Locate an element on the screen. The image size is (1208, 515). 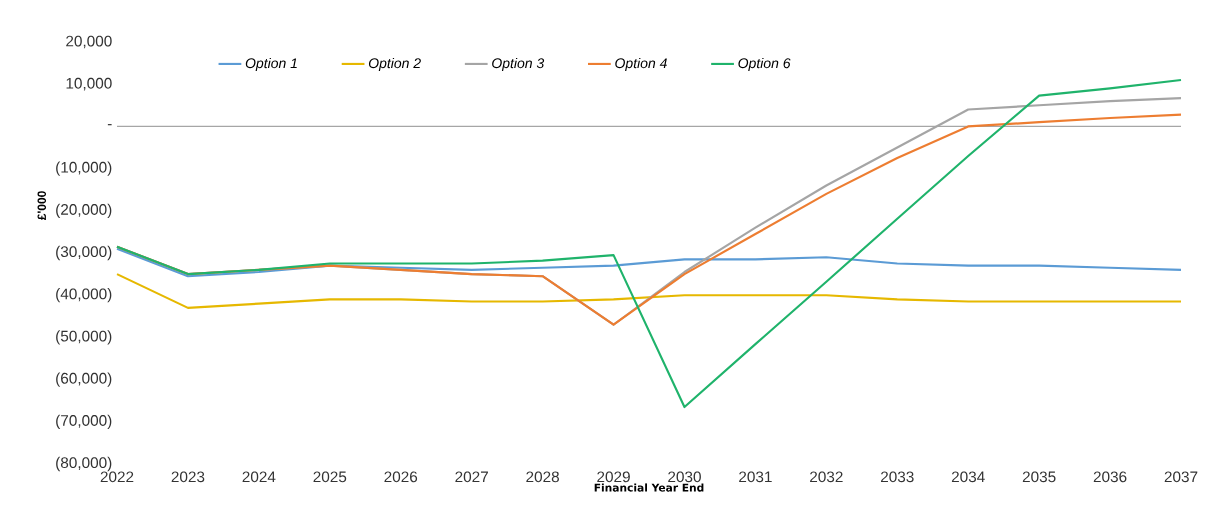
x-tick-label: 2024 is located at coordinates (259, 477).